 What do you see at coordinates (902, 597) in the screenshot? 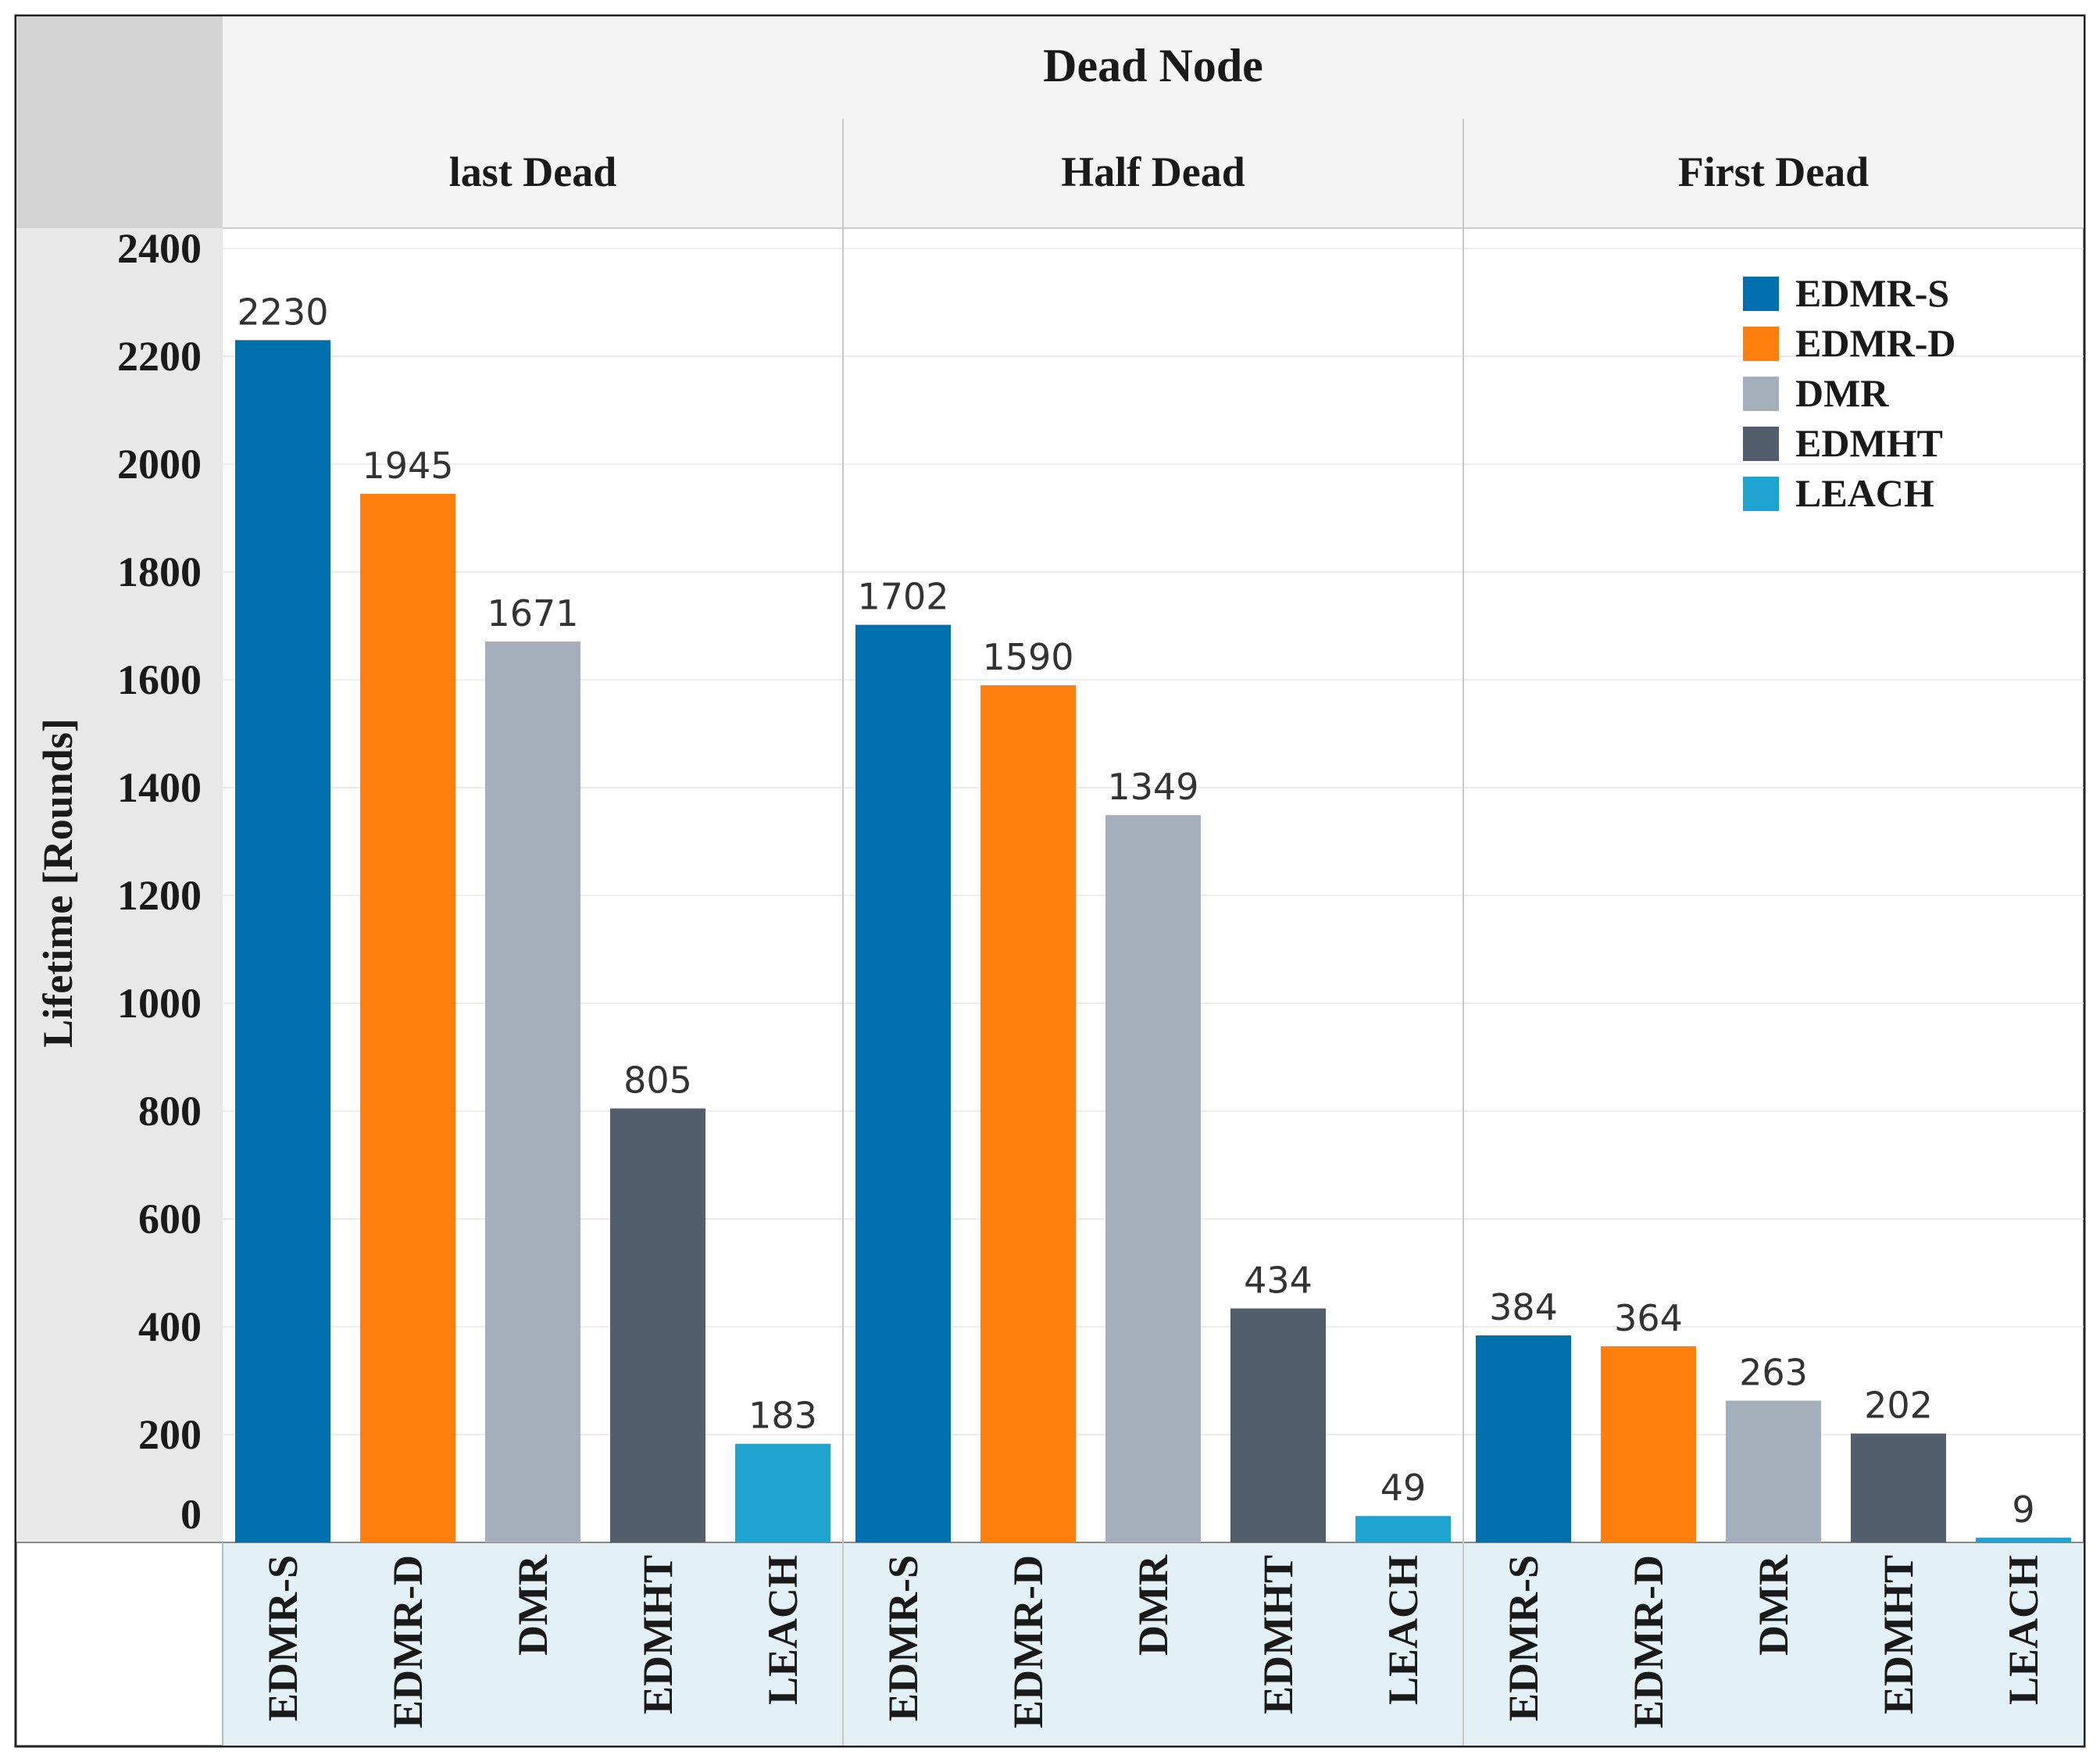
I see `data-label: 1702` at bounding box center [902, 597].